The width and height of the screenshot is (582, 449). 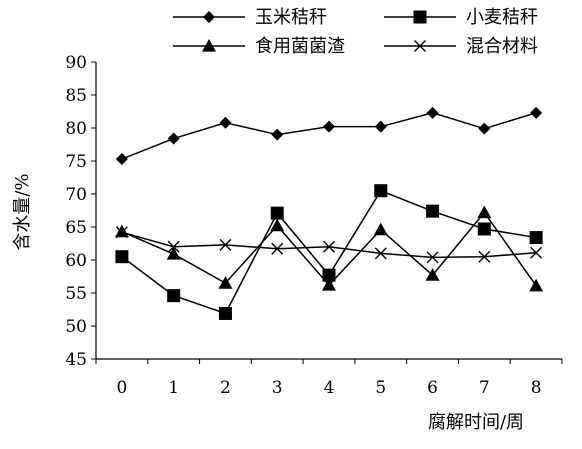 I want to click on y-tick-label: 65, so click(x=76, y=228).